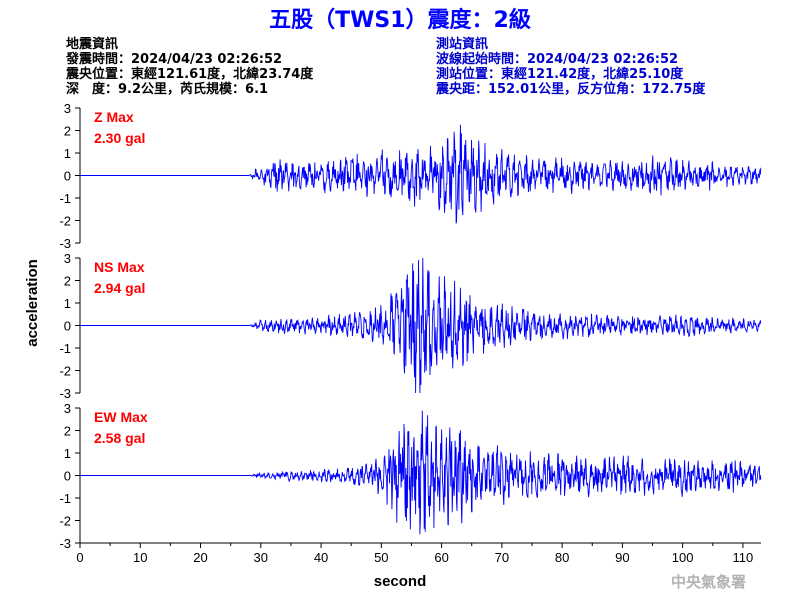 The height and width of the screenshot is (600, 800). Describe the element at coordinates (167, 89) in the screenshot. I see `depth-magnitude: 深 度：9.2公里，芮氏規模：6.1` at that location.